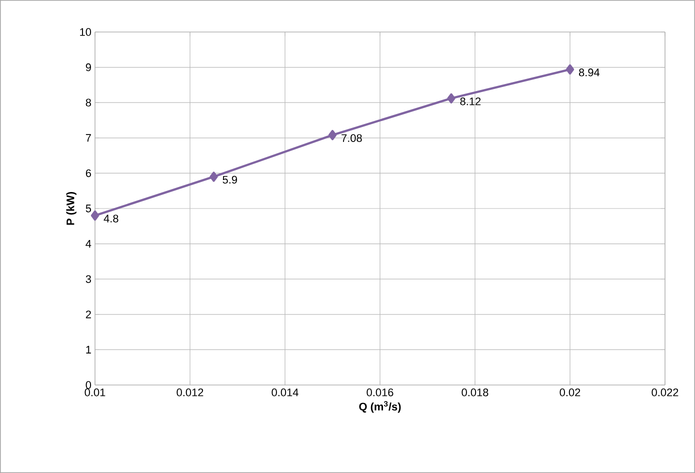 Image resolution: width=695 pixels, height=473 pixels. What do you see at coordinates (89, 244) in the screenshot?
I see `y-tick-label: 4` at bounding box center [89, 244].